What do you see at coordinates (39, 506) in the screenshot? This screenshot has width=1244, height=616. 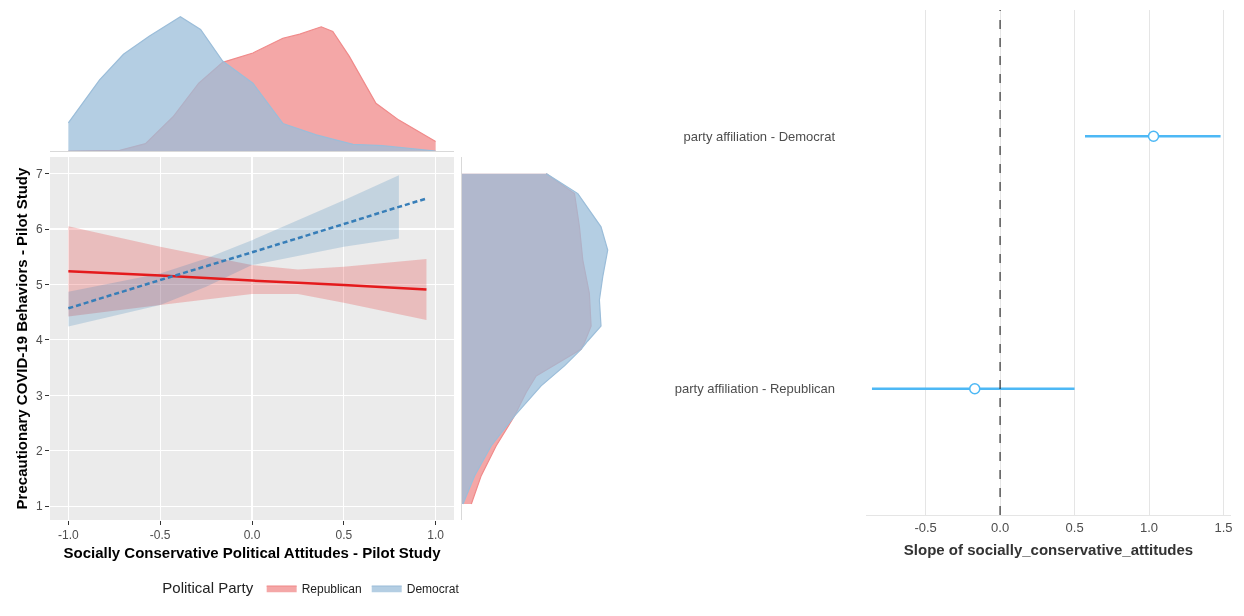 I see `y-tick-label: 1` at bounding box center [39, 506].